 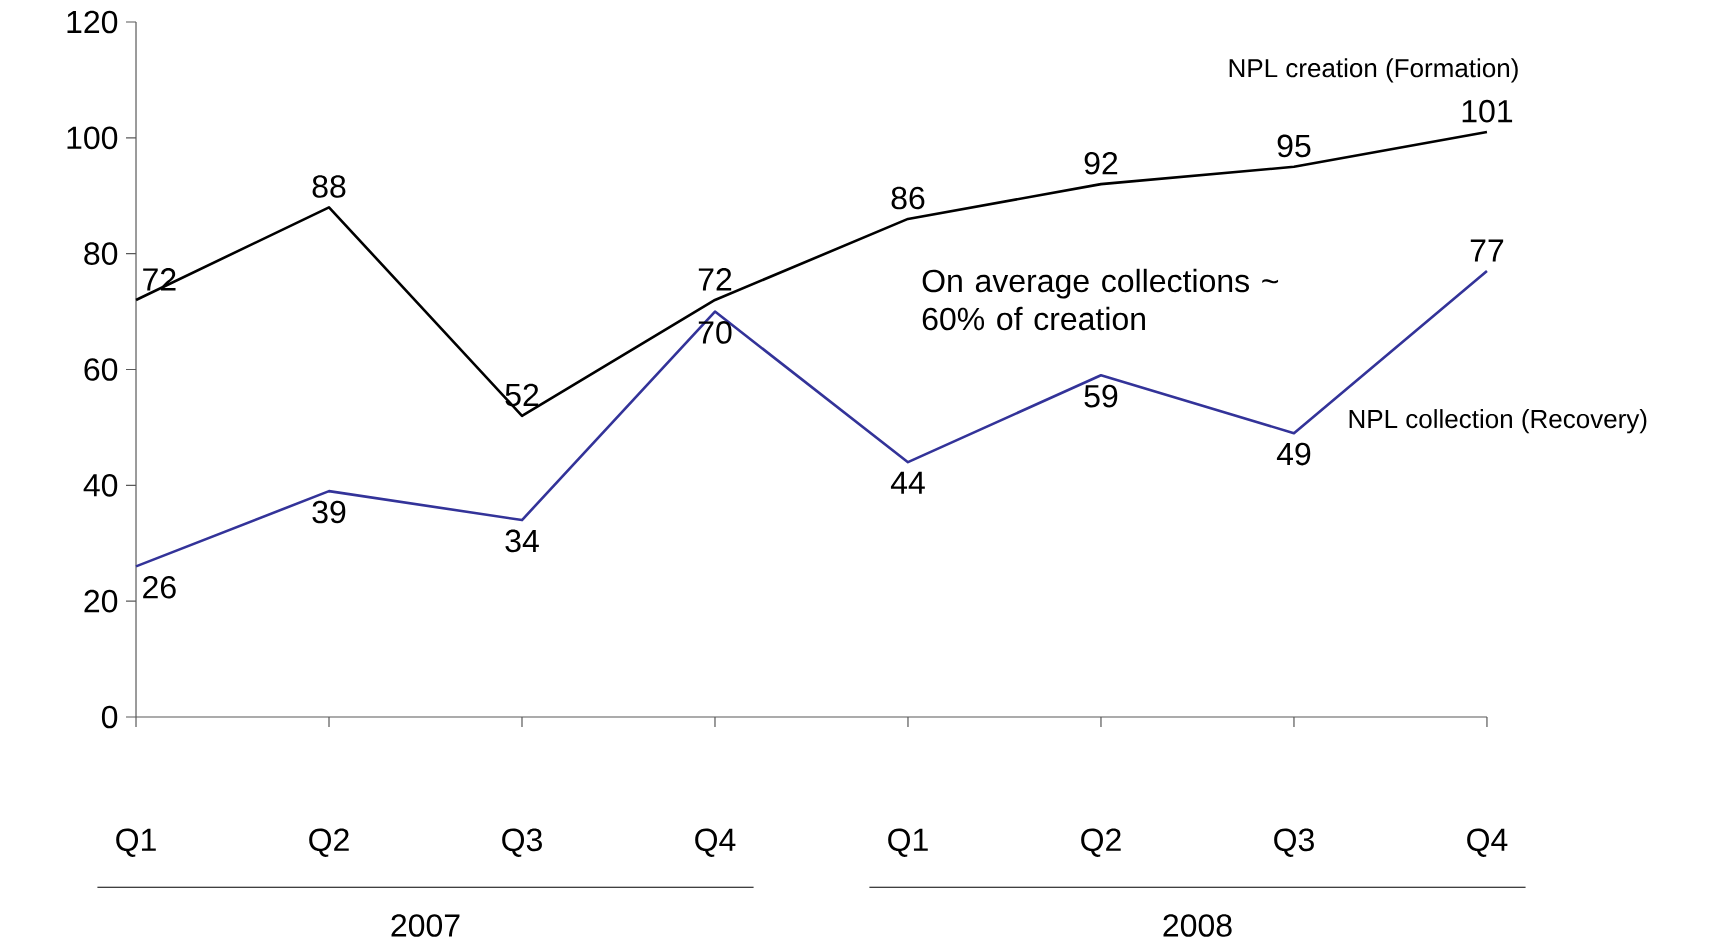 I want to click on text: 2008, so click(x=1197, y=925).